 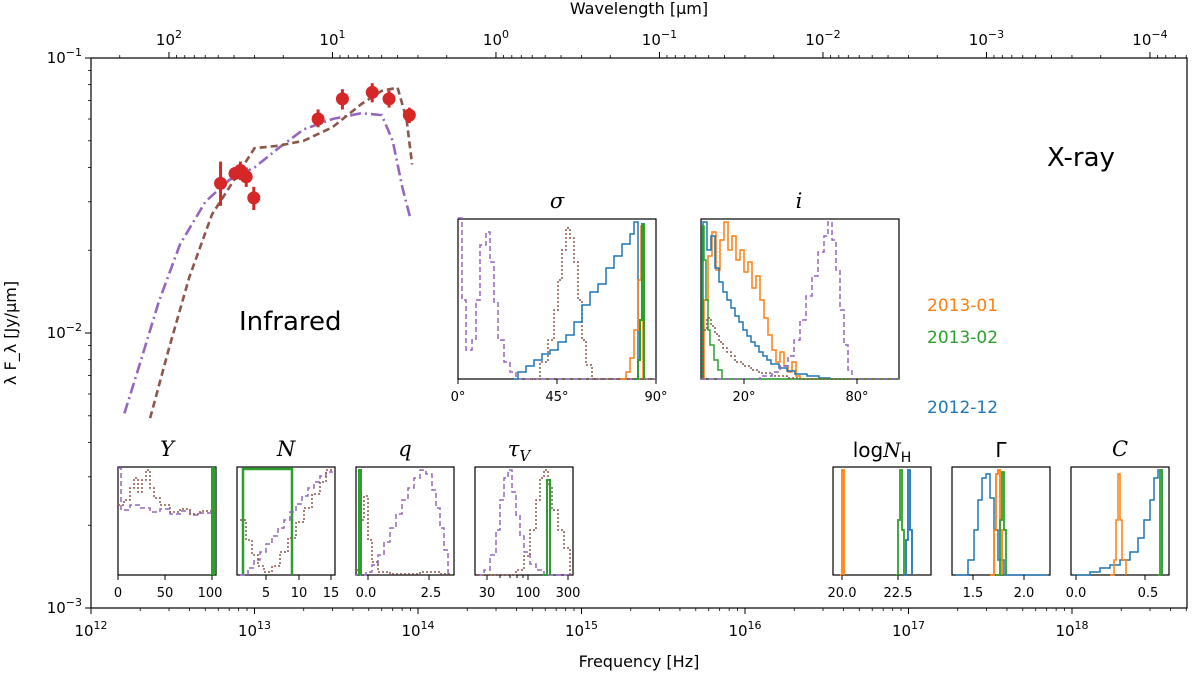 I want to click on inset-i-ticks, so click(x=800, y=381).